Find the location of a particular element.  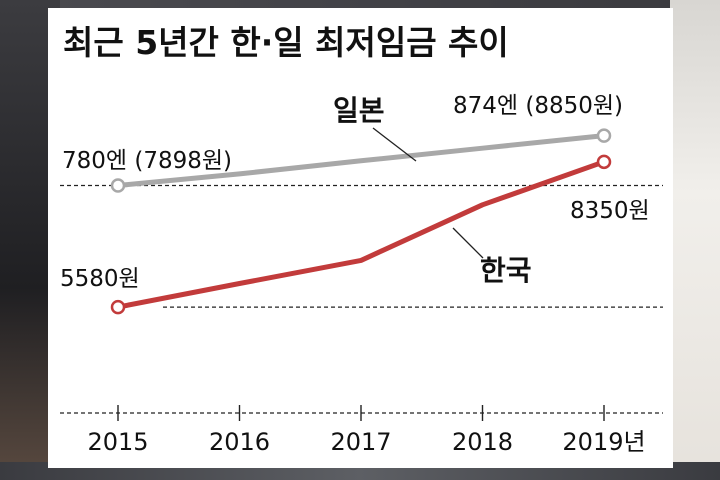

x-tick-label: 2015 is located at coordinates (117, 442).